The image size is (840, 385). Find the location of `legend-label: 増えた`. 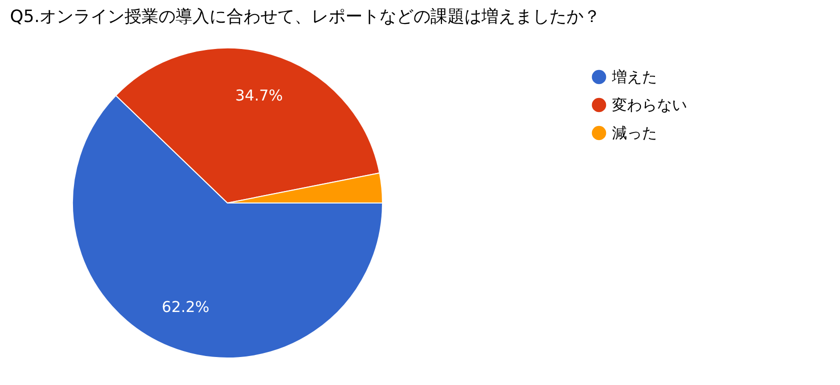

legend-label: 増えた is located at coordinates (634, 77).